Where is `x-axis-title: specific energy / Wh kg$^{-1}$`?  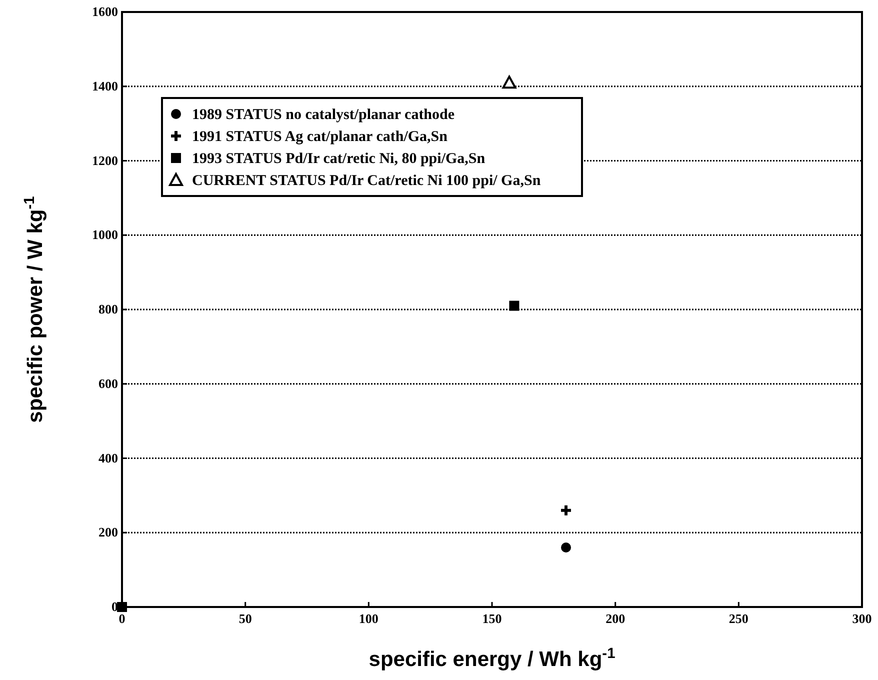
x-axis-title: specific energy / Wh kg$^{-1}$ is located at coordinates (492, 658).